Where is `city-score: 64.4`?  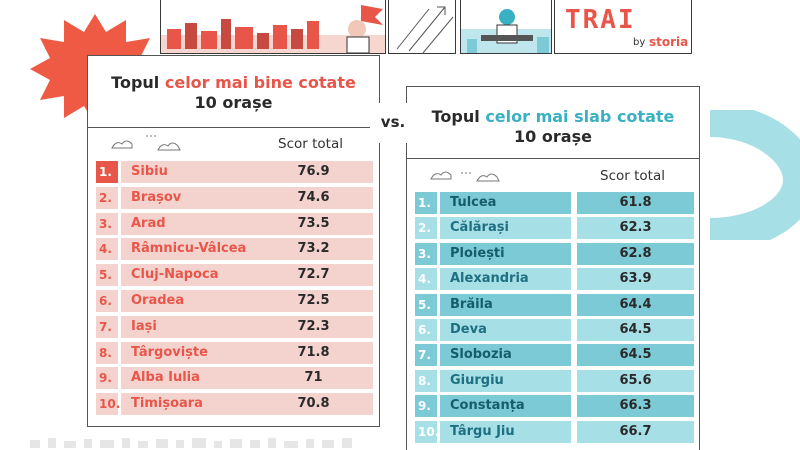
city-score: 64.4 is located at coordinates (635, 304).